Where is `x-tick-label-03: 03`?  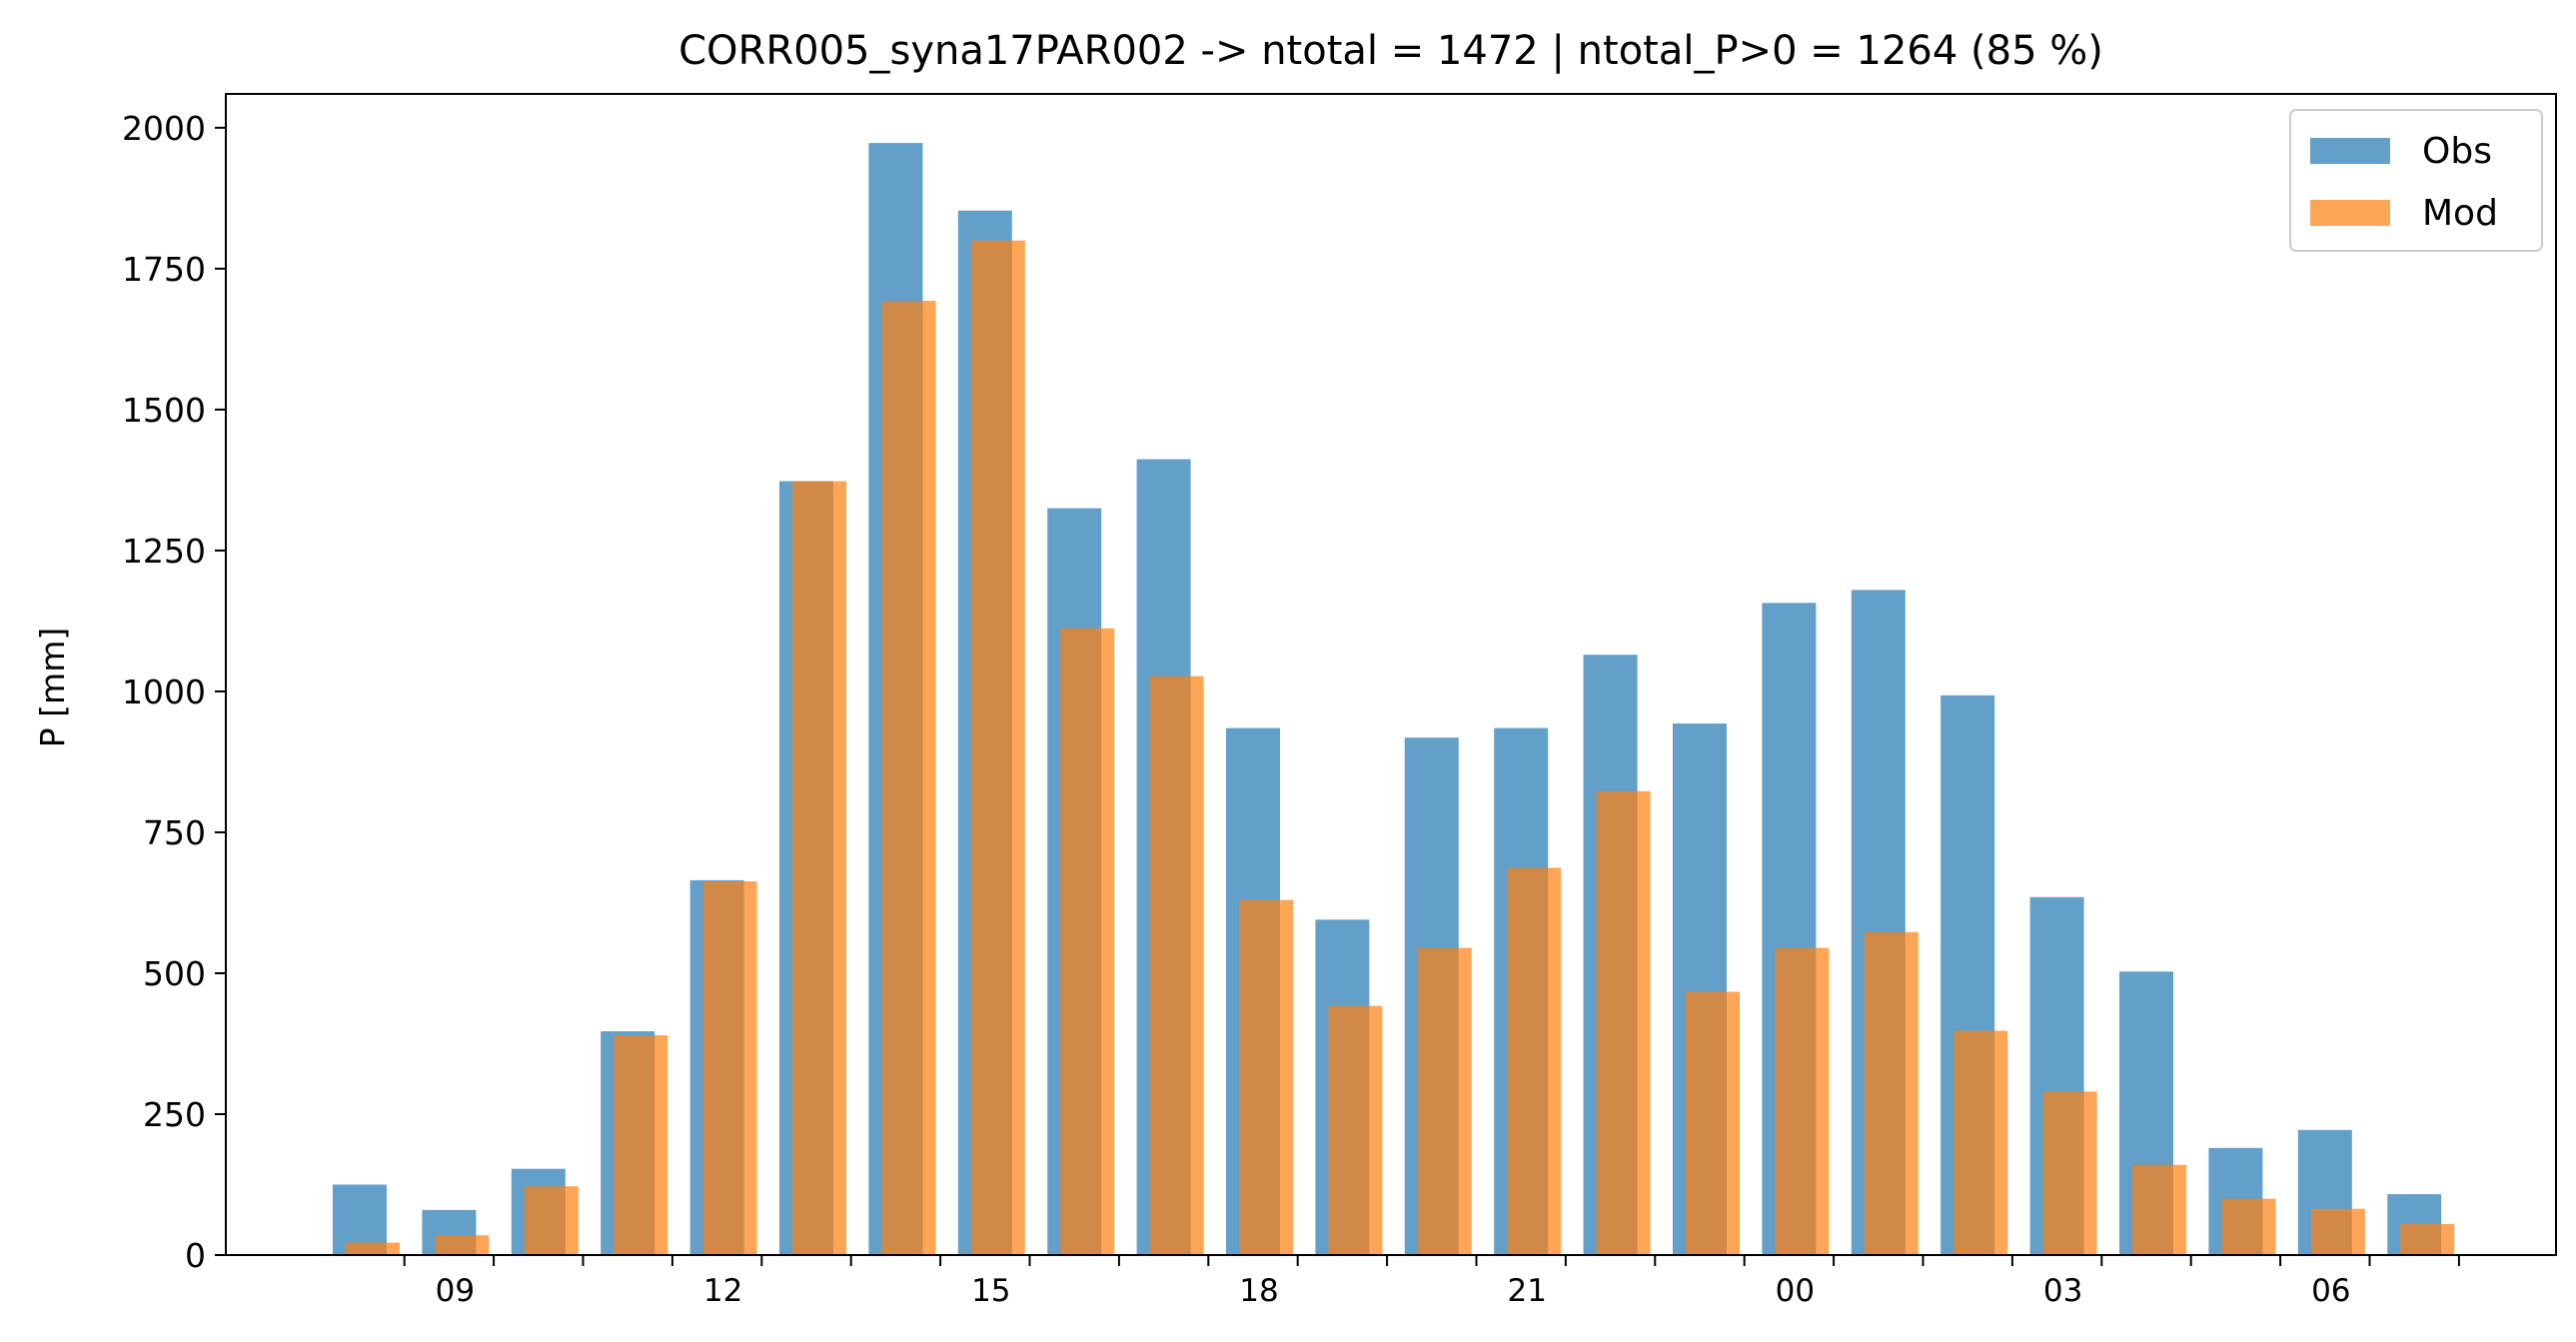
x-tick-label-03: 03 is located at coordinates (2062, 1291).